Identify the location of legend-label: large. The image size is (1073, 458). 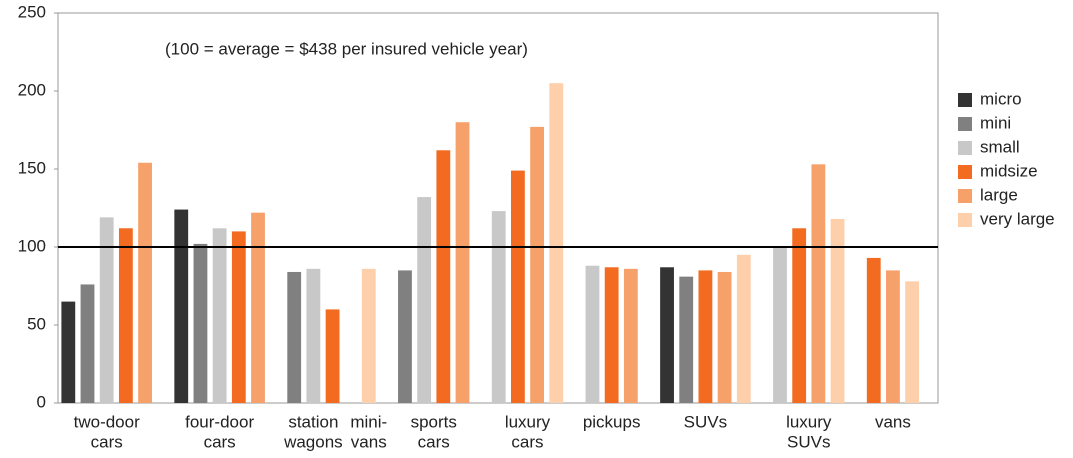
(999, 194).